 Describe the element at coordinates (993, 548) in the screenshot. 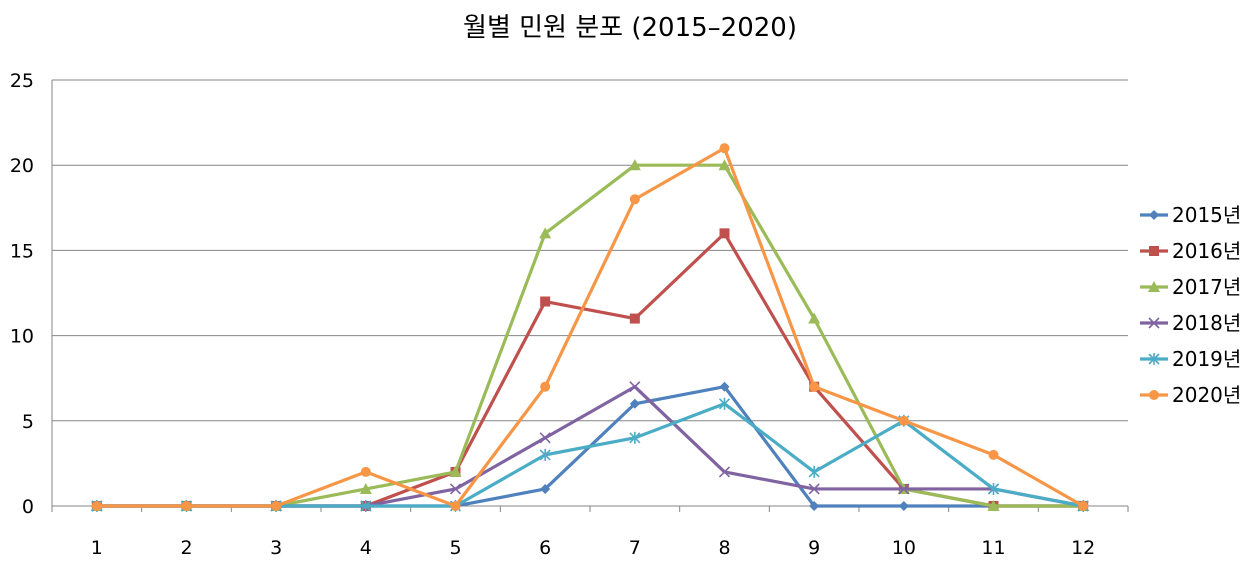

I see `x-tick-label: 11` at that location.